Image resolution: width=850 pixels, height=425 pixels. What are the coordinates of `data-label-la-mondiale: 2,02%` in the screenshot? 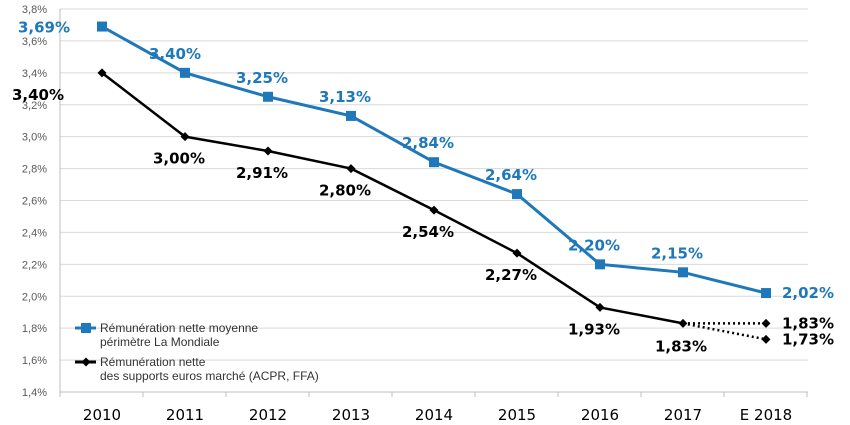 It's located at (808, 293).